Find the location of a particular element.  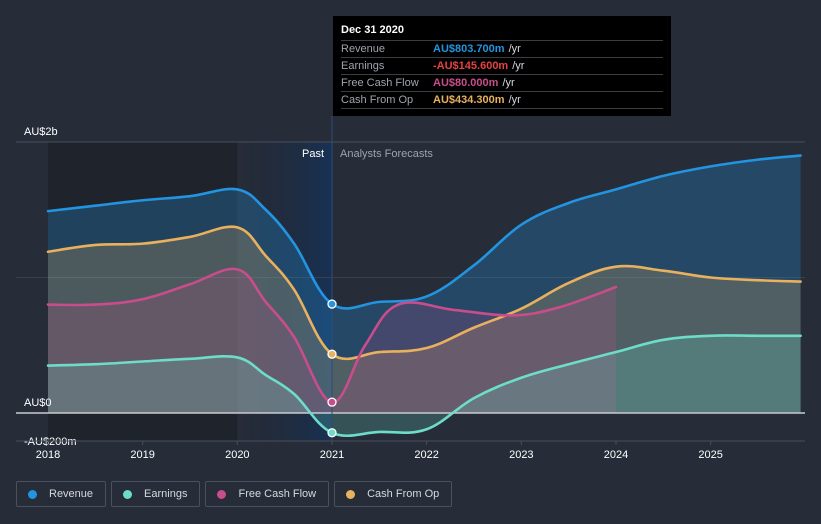

past-label: Past is located at coordinates (313, 154).